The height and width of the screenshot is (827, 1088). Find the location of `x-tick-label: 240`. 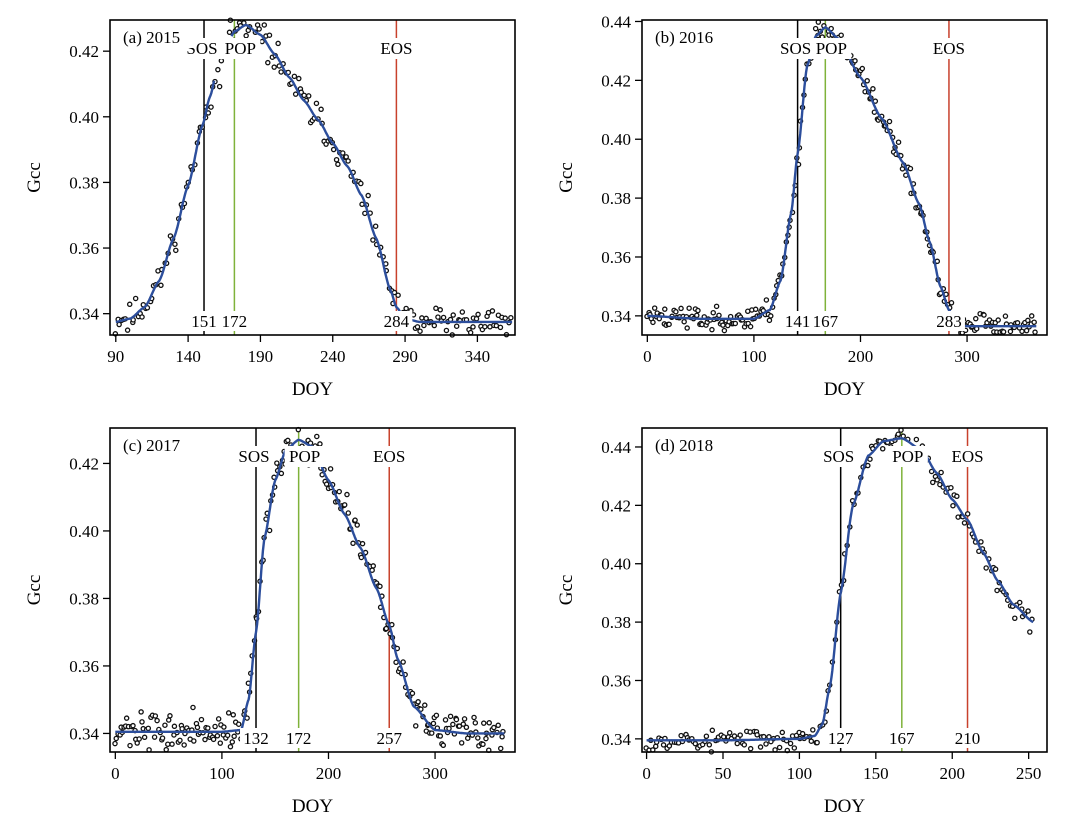

x-tick-label: 240 is located at coordinates (333, 356).